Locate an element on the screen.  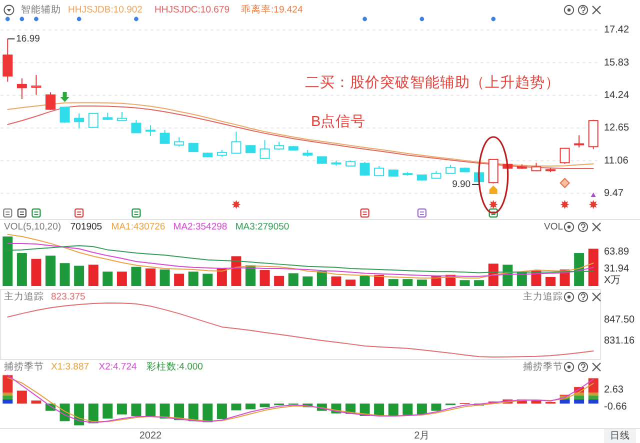
text: HHJSJDC:10.679 is located at coordinates (192, 10).